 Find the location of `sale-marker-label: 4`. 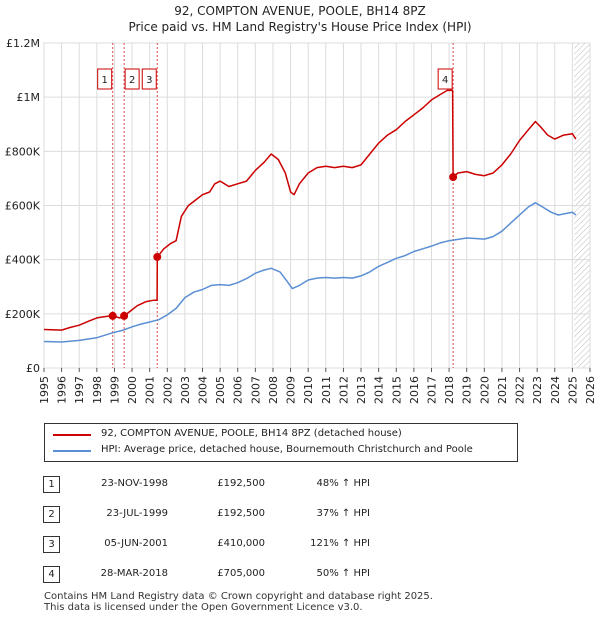

sale-marker-label: 4 is located at coordinates (445, 80).